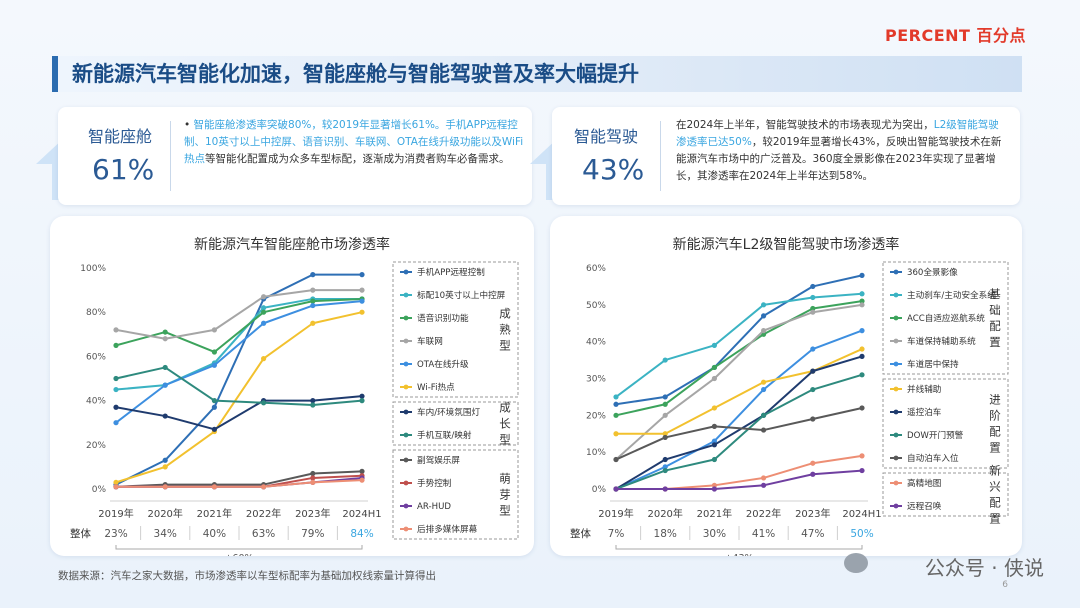  Describe the element at coordinates (93, 269) in the screenshot. I see `y-tick-label: 100%` at that location.